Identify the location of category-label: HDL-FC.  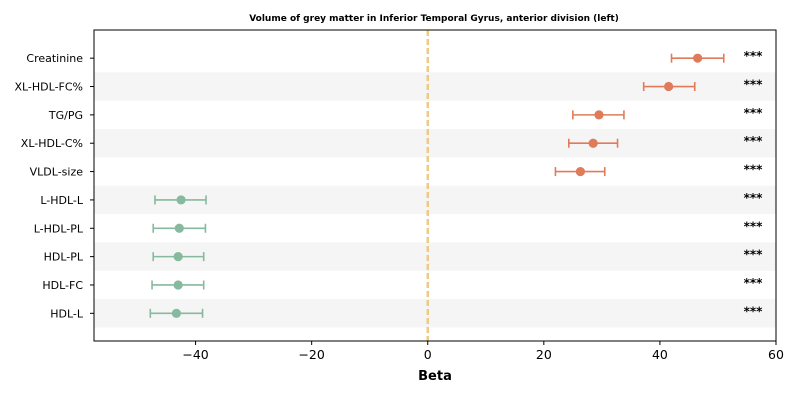
(62, 285).